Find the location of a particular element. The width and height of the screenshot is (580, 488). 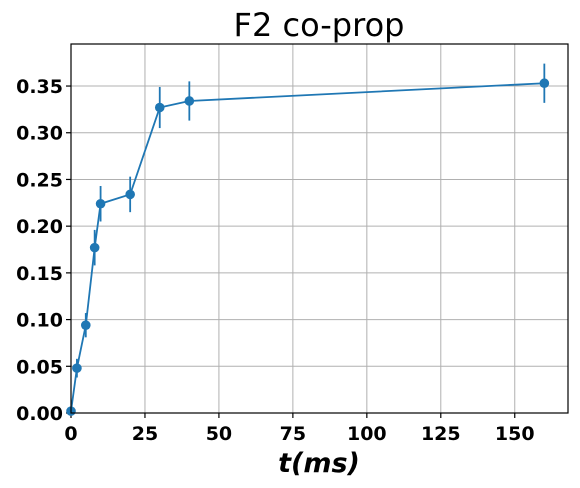

y-tick-label: 0.15 is located at coordinates (39, 274).